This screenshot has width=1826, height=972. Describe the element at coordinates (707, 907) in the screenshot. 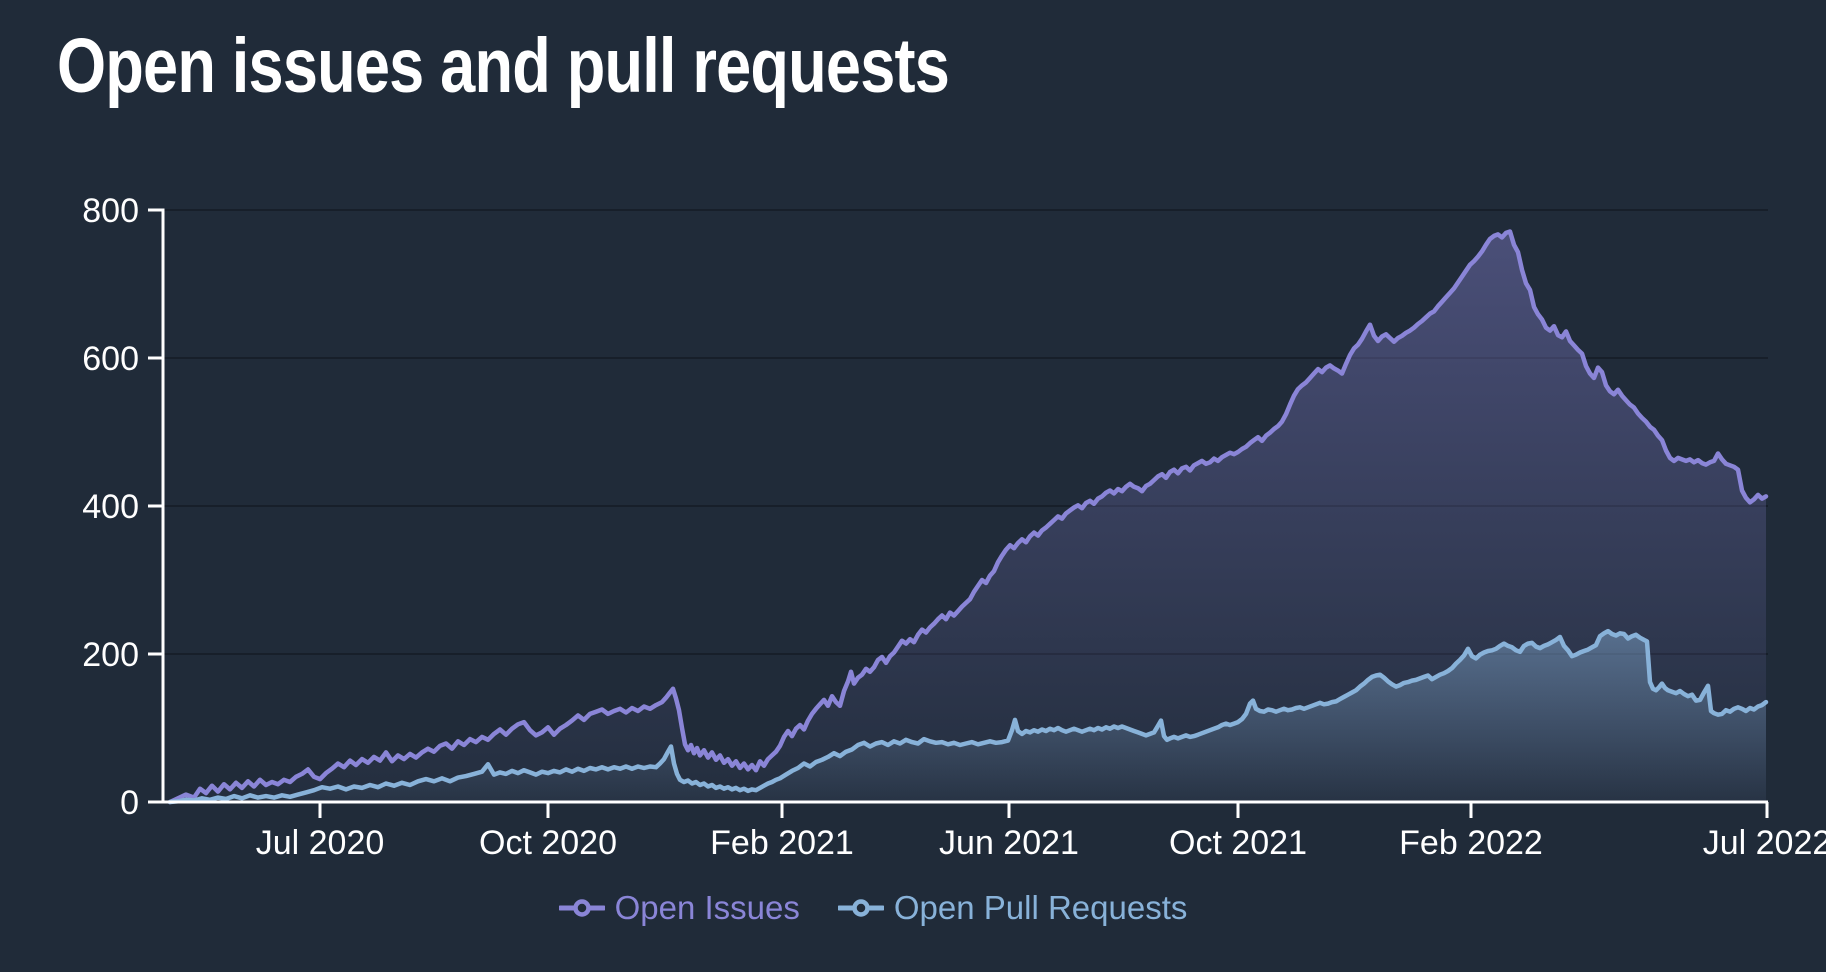

I see `legend-item-label: Open Issues` at that location.